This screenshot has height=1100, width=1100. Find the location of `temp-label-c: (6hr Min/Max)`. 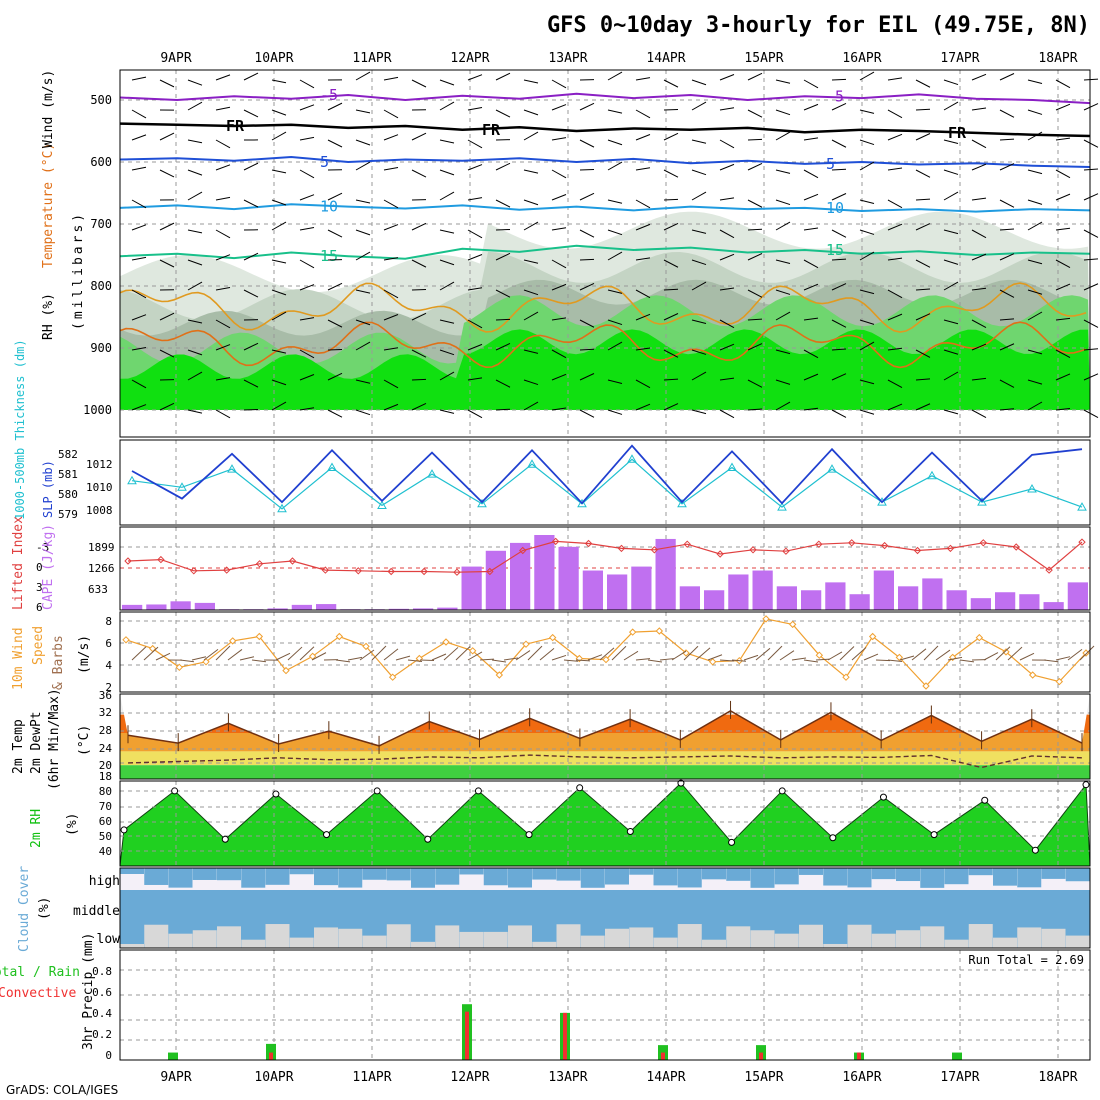

temp-label-c: (6hr Min/Max) is located at coordinates (54, 739).